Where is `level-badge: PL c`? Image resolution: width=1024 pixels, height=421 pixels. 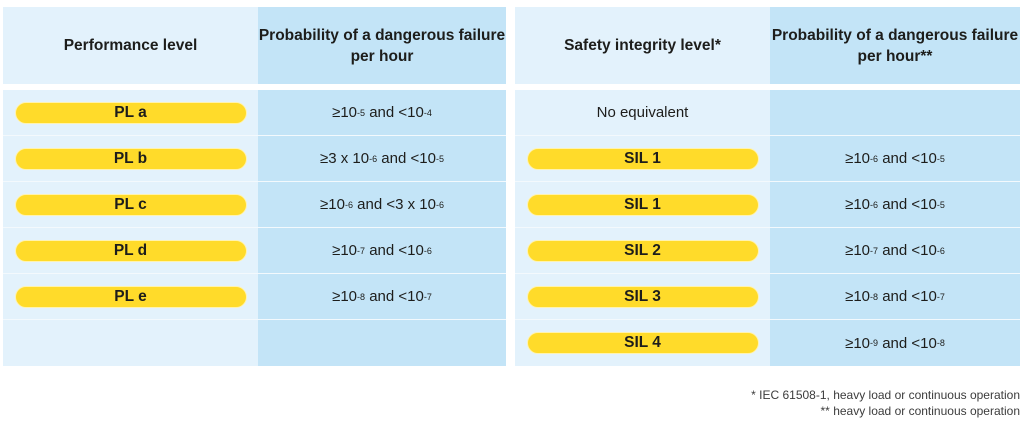
level-badge: PL c is located at coordinates (130, 204).